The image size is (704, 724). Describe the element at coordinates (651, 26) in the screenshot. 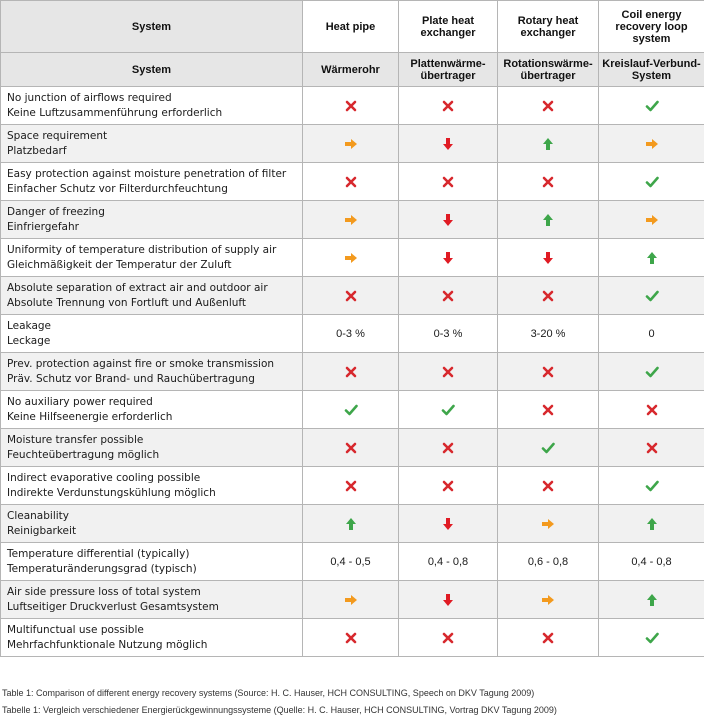

I see `header-coil-loop-en: Coil energy recovery loop system` at that location.